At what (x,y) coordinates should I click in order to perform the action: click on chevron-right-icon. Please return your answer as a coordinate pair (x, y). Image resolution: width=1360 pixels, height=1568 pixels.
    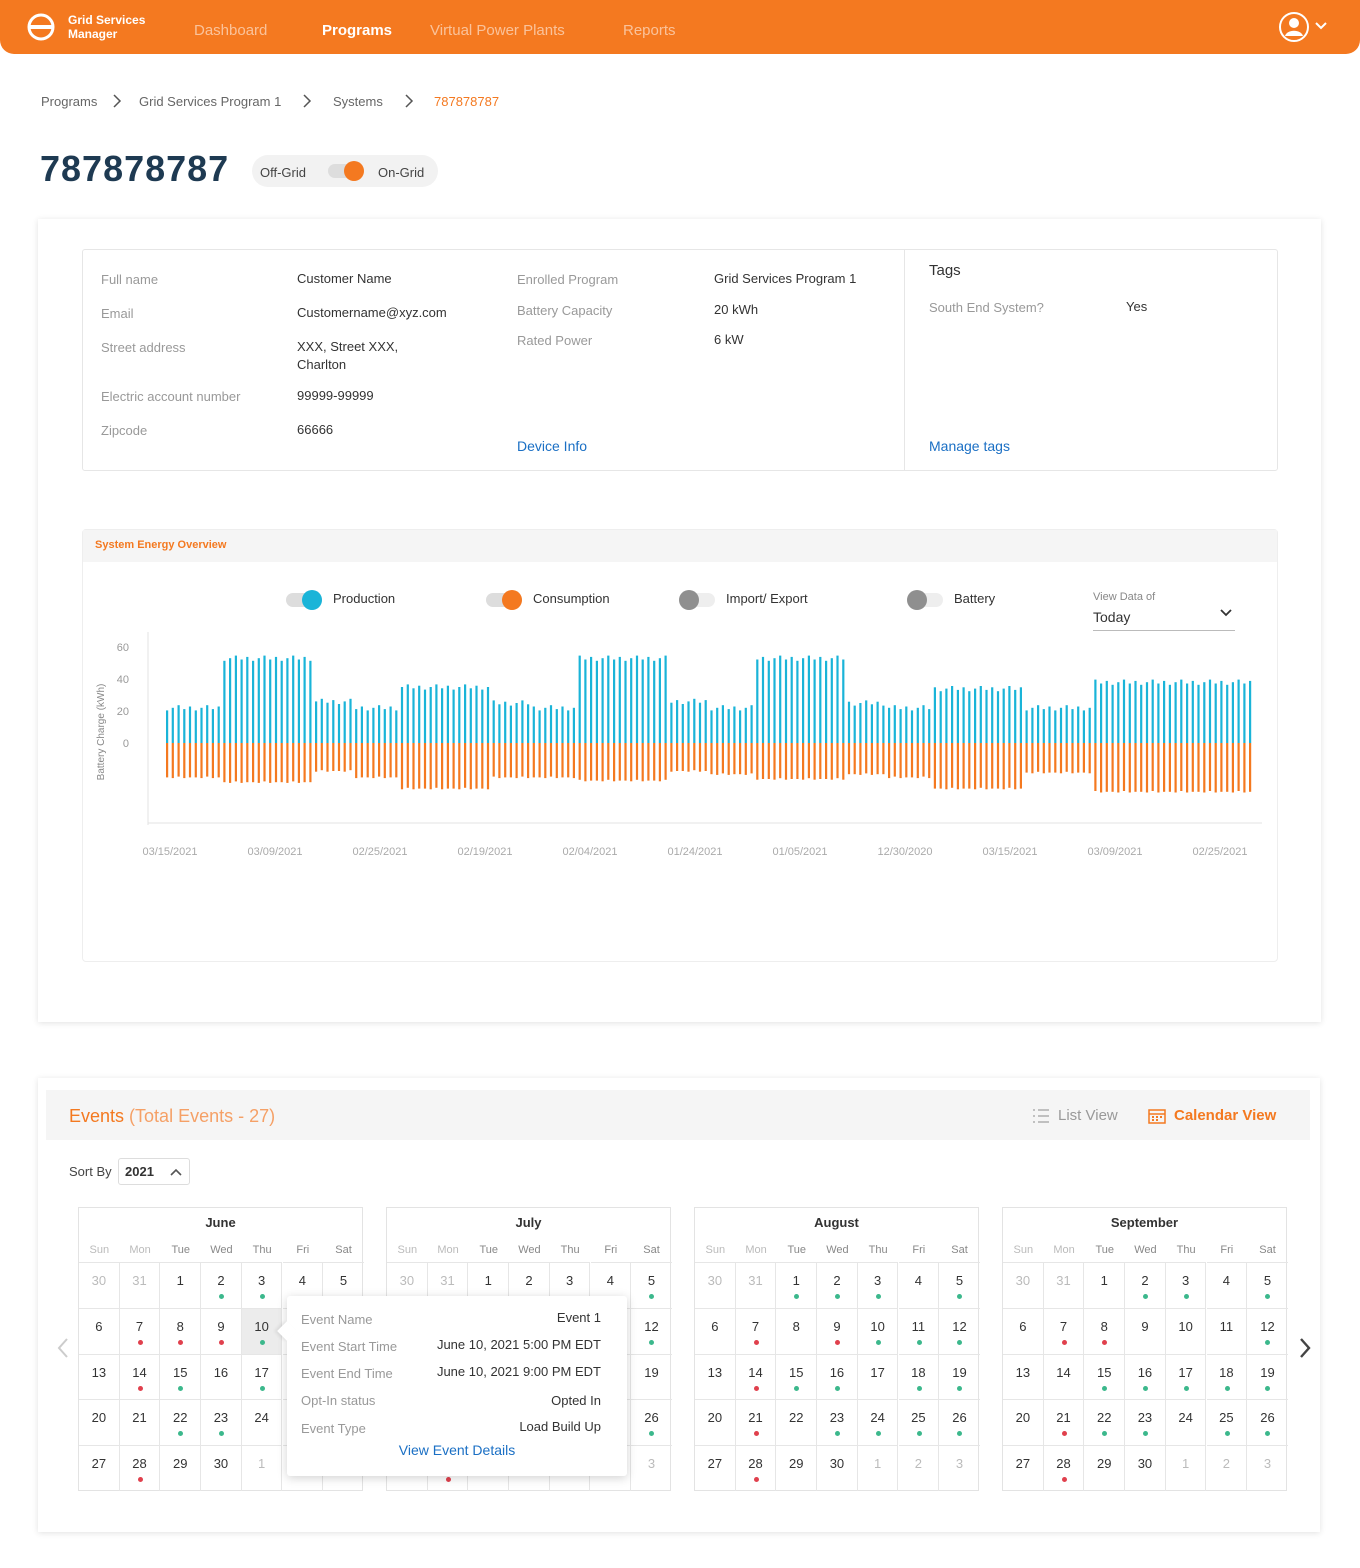
    Looking at the image, I should click on (1305, 1348).